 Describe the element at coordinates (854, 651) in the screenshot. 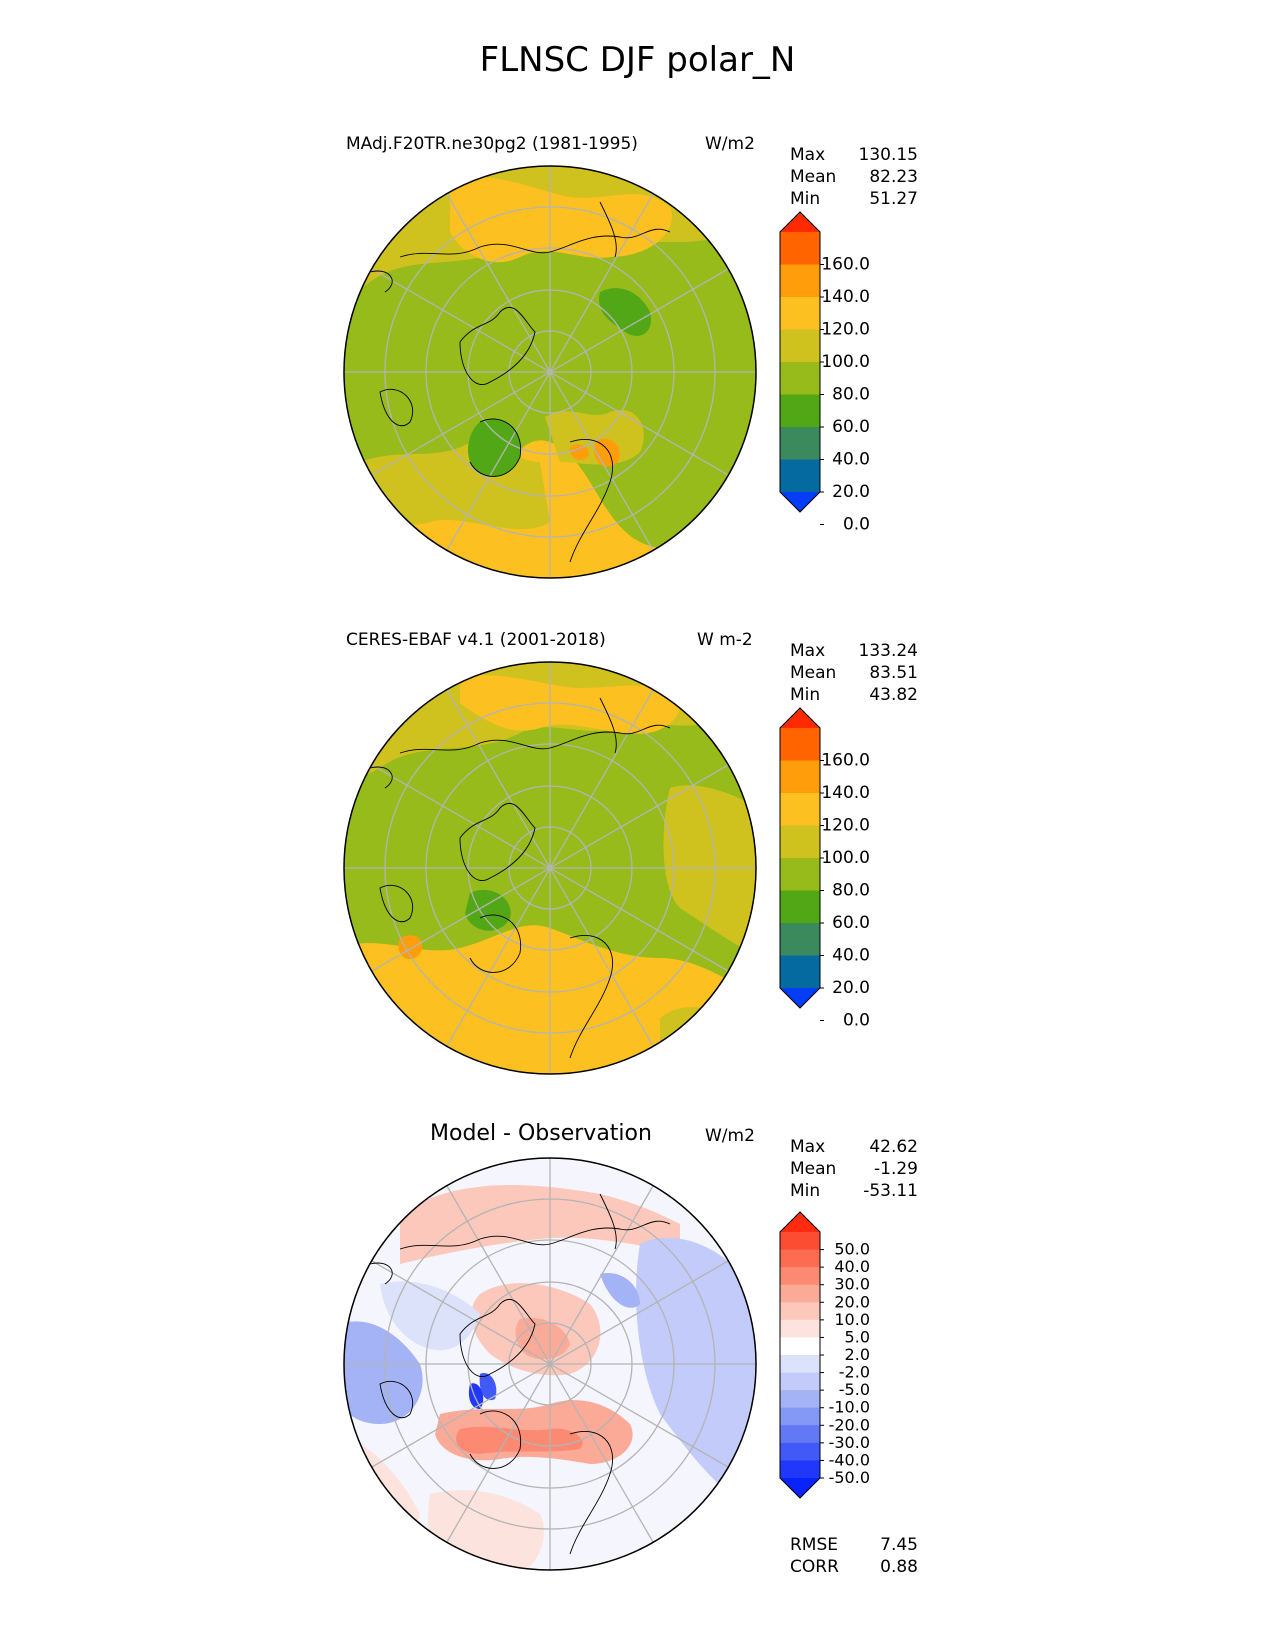

I see `stat-max: Max 133.24` at that location.